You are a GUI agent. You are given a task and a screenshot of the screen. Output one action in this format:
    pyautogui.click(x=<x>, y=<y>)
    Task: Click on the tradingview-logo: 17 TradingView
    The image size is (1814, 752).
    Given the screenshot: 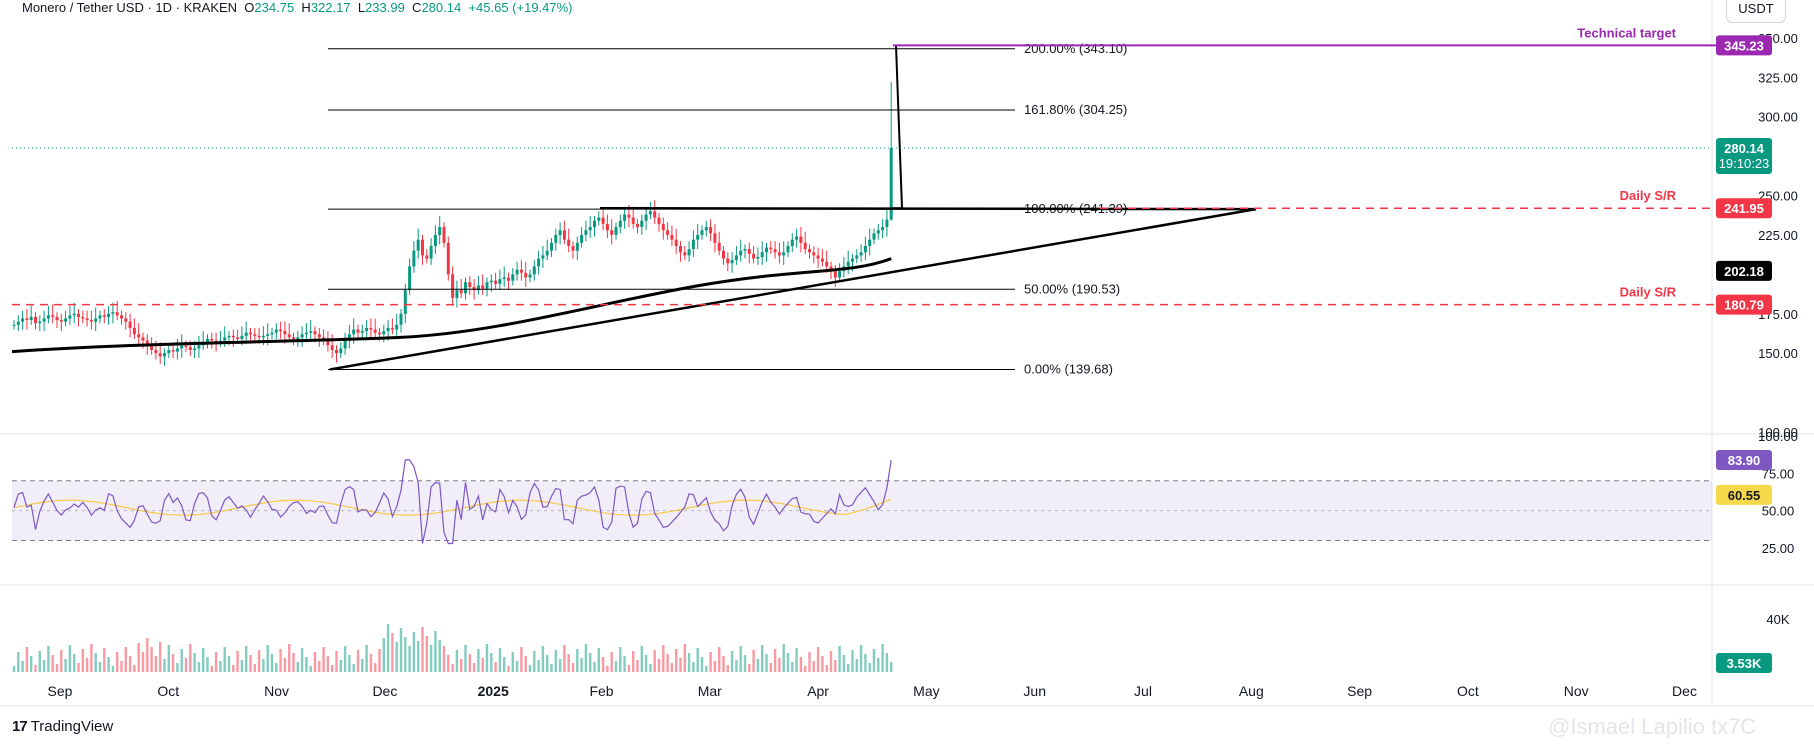 What is the action you would take?
    pyautogui.click(x=62, y=726)
    